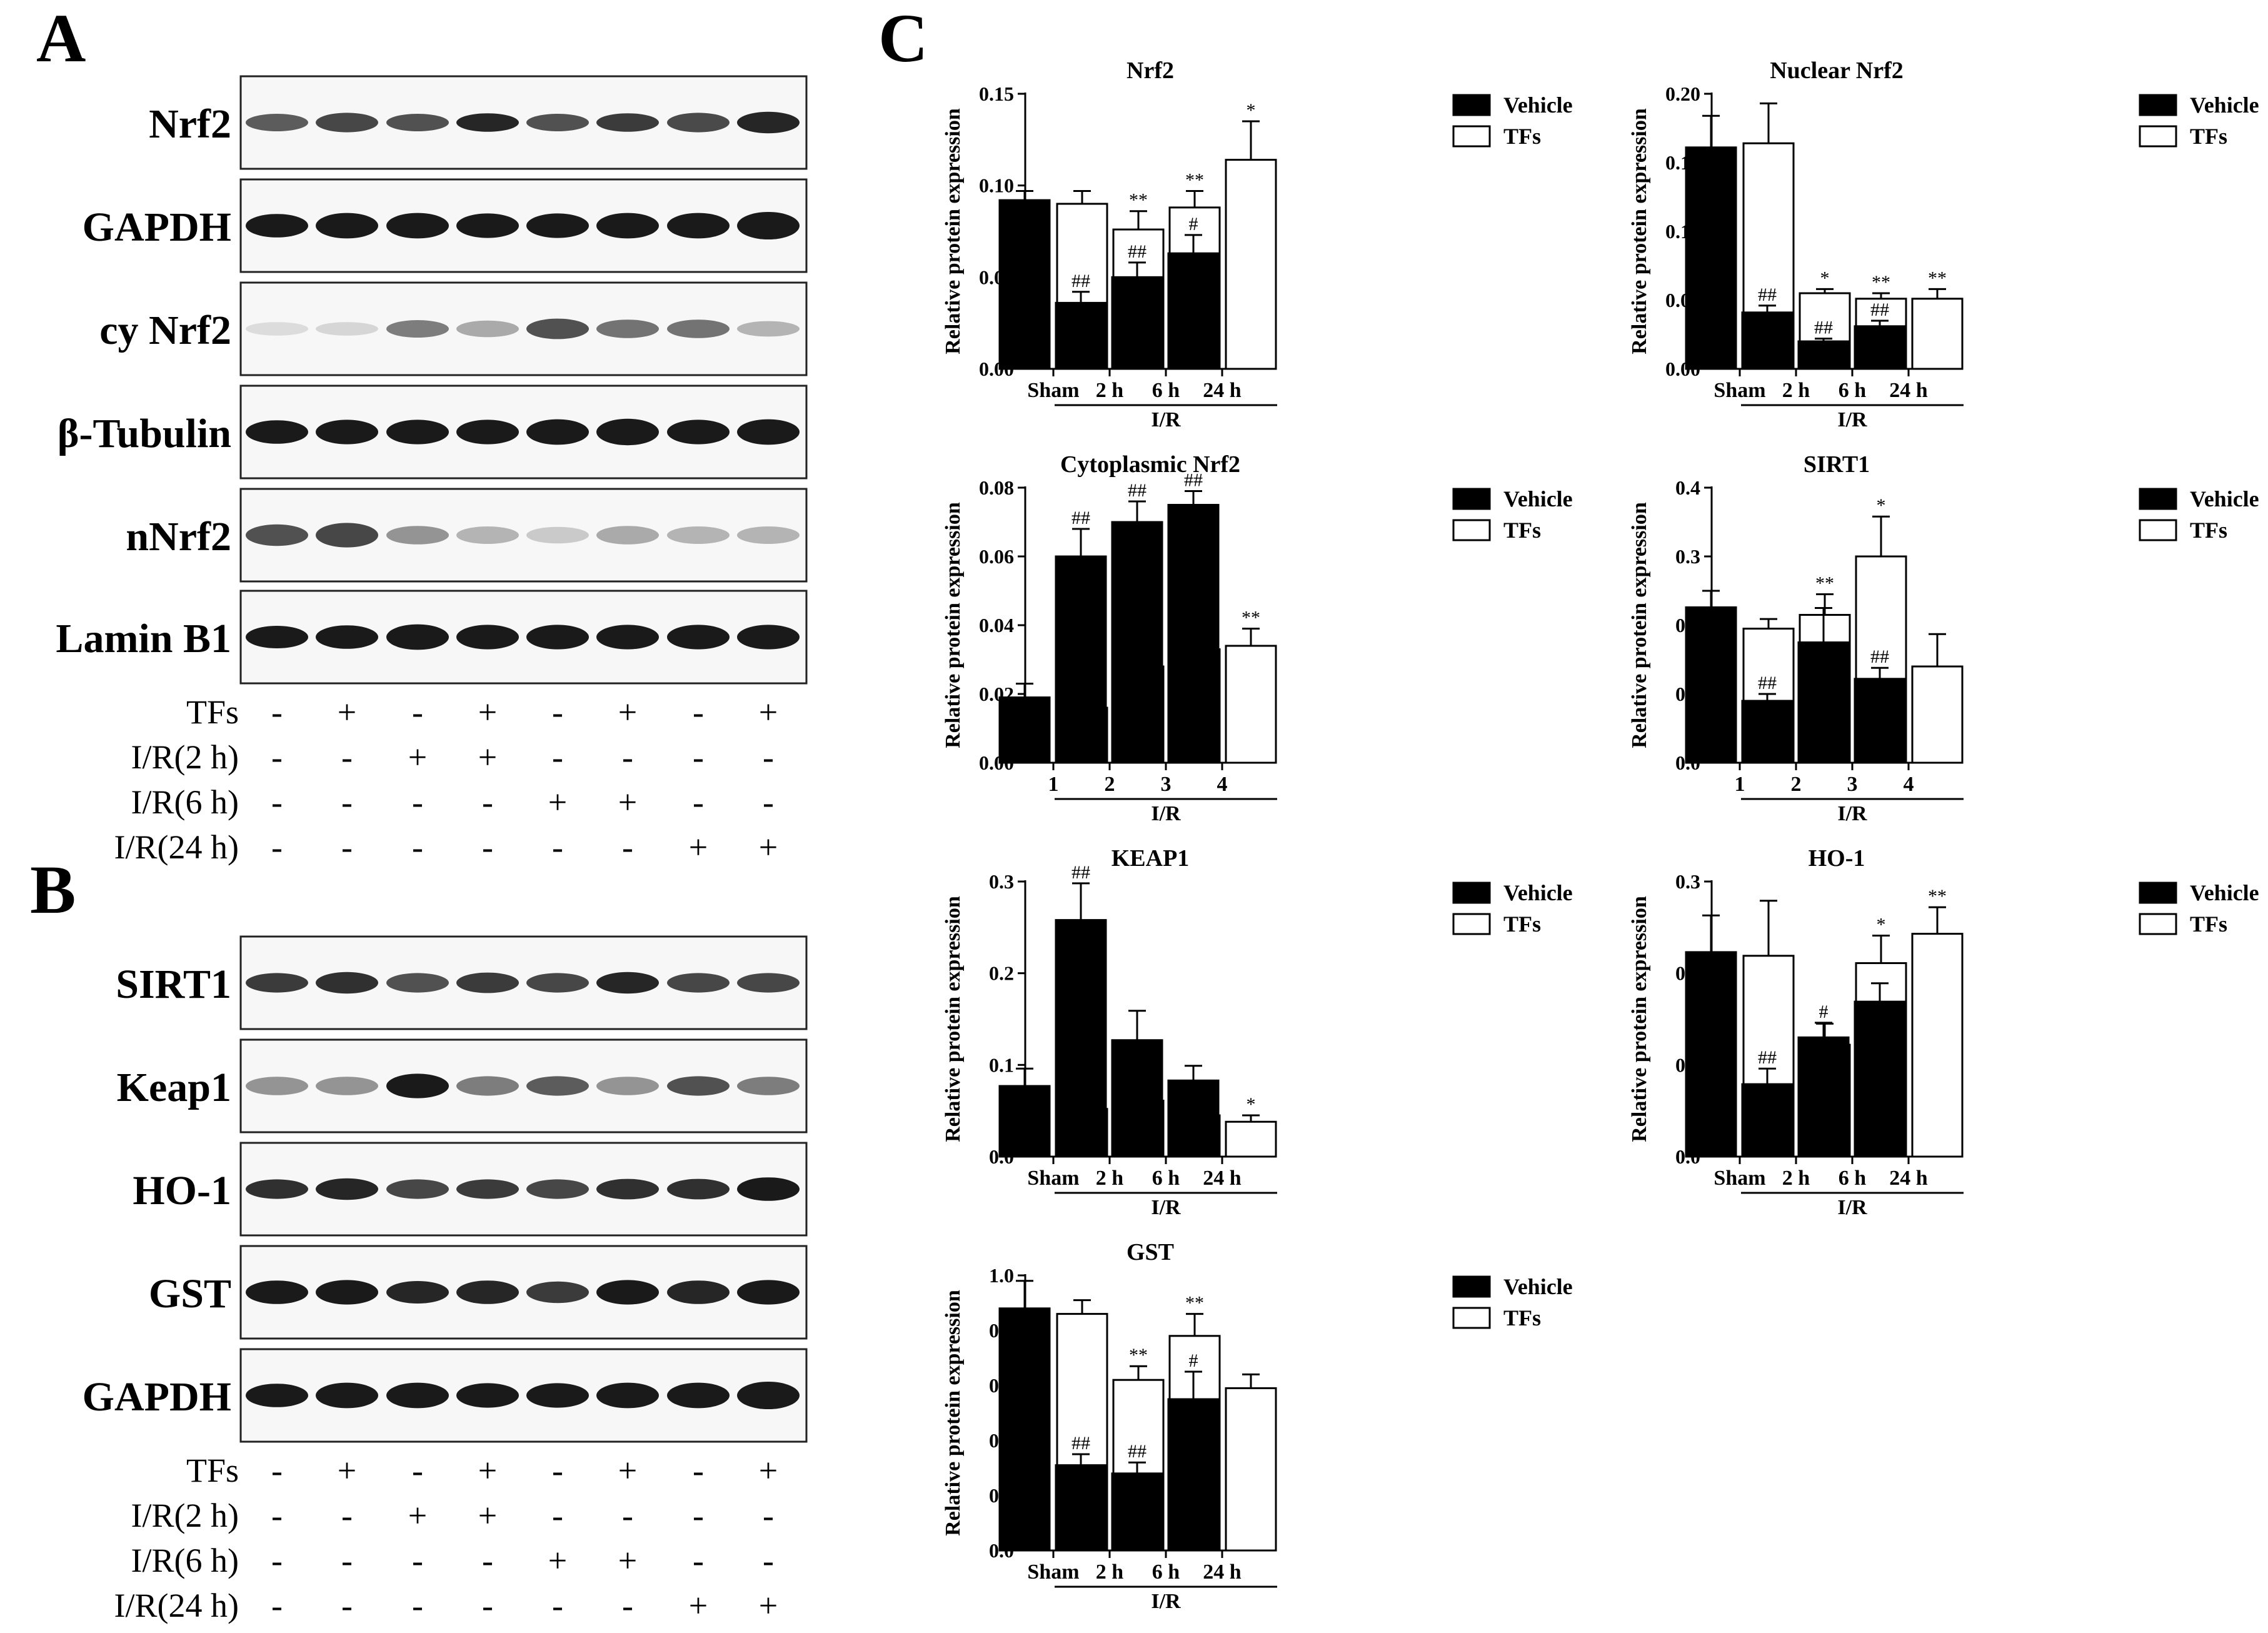 Image resolution: width=2268 pixels, height=1633 pixels. What do you see at coordinates (185, 802) in the screenshot?
I see `a-condition-label-i-r-6-h: I/R(6 h)` at bounding box center [185, 802].